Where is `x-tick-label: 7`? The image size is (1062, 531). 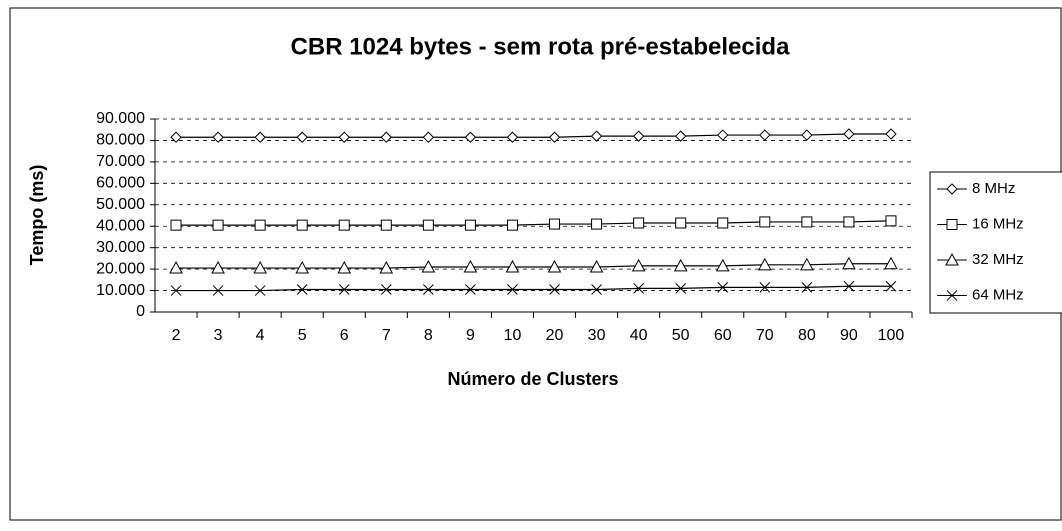
x-tick-label: 7 is located at coordinates (386, 335).